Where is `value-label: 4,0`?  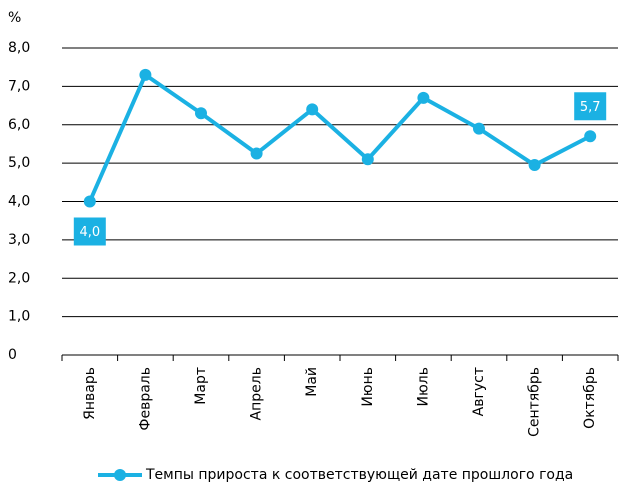
value-label: 4,0 is located at coordinates (89, 232).